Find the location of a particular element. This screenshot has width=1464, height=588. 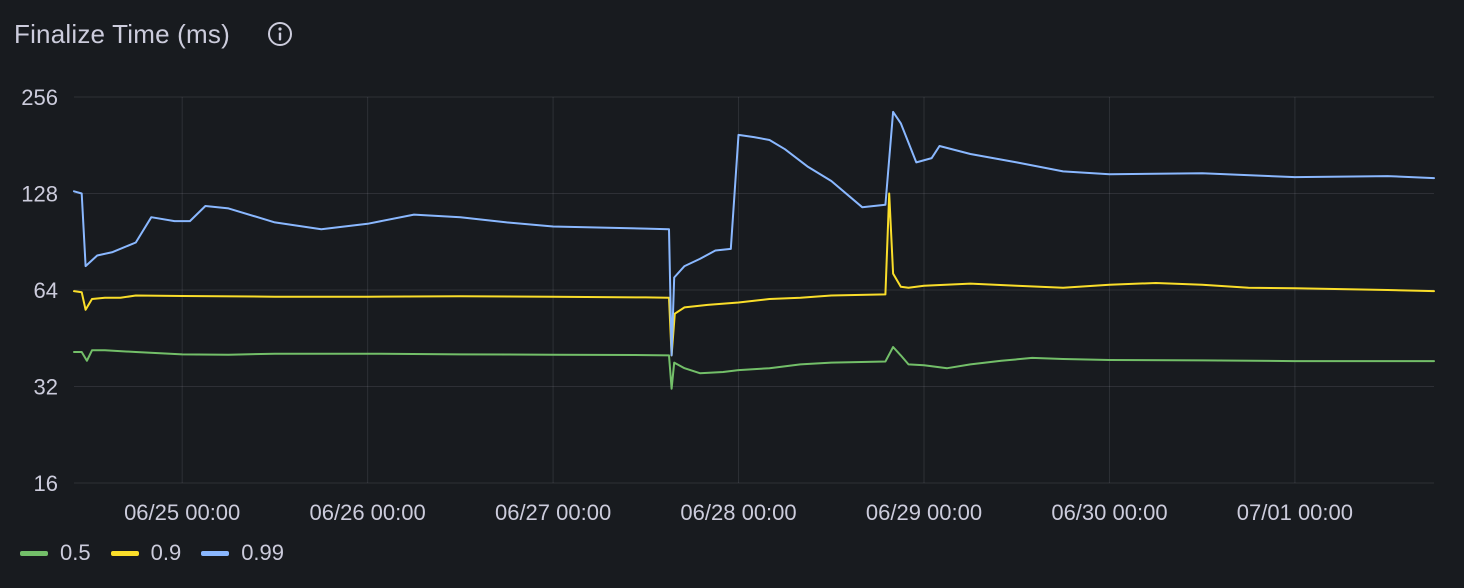

legend-label: 0.5 is located at coordinates (75, 552).